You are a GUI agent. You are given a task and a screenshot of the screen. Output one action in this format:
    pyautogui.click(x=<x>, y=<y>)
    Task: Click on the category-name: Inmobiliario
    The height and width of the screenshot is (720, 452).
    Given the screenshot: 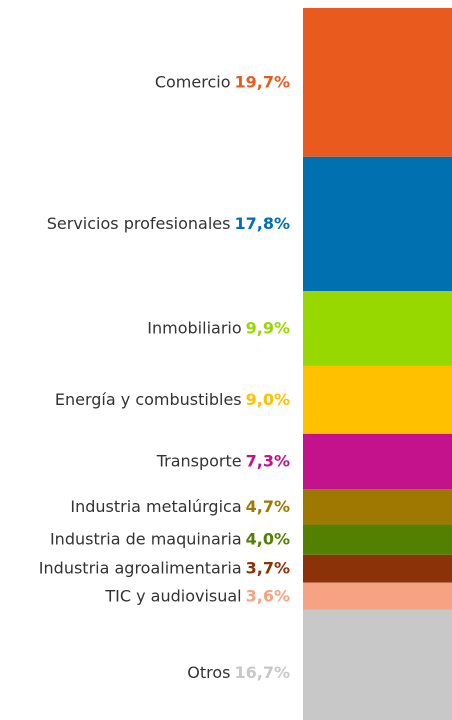 What is the action you would take?
    pyautogui.click(x=194, y=327)
    